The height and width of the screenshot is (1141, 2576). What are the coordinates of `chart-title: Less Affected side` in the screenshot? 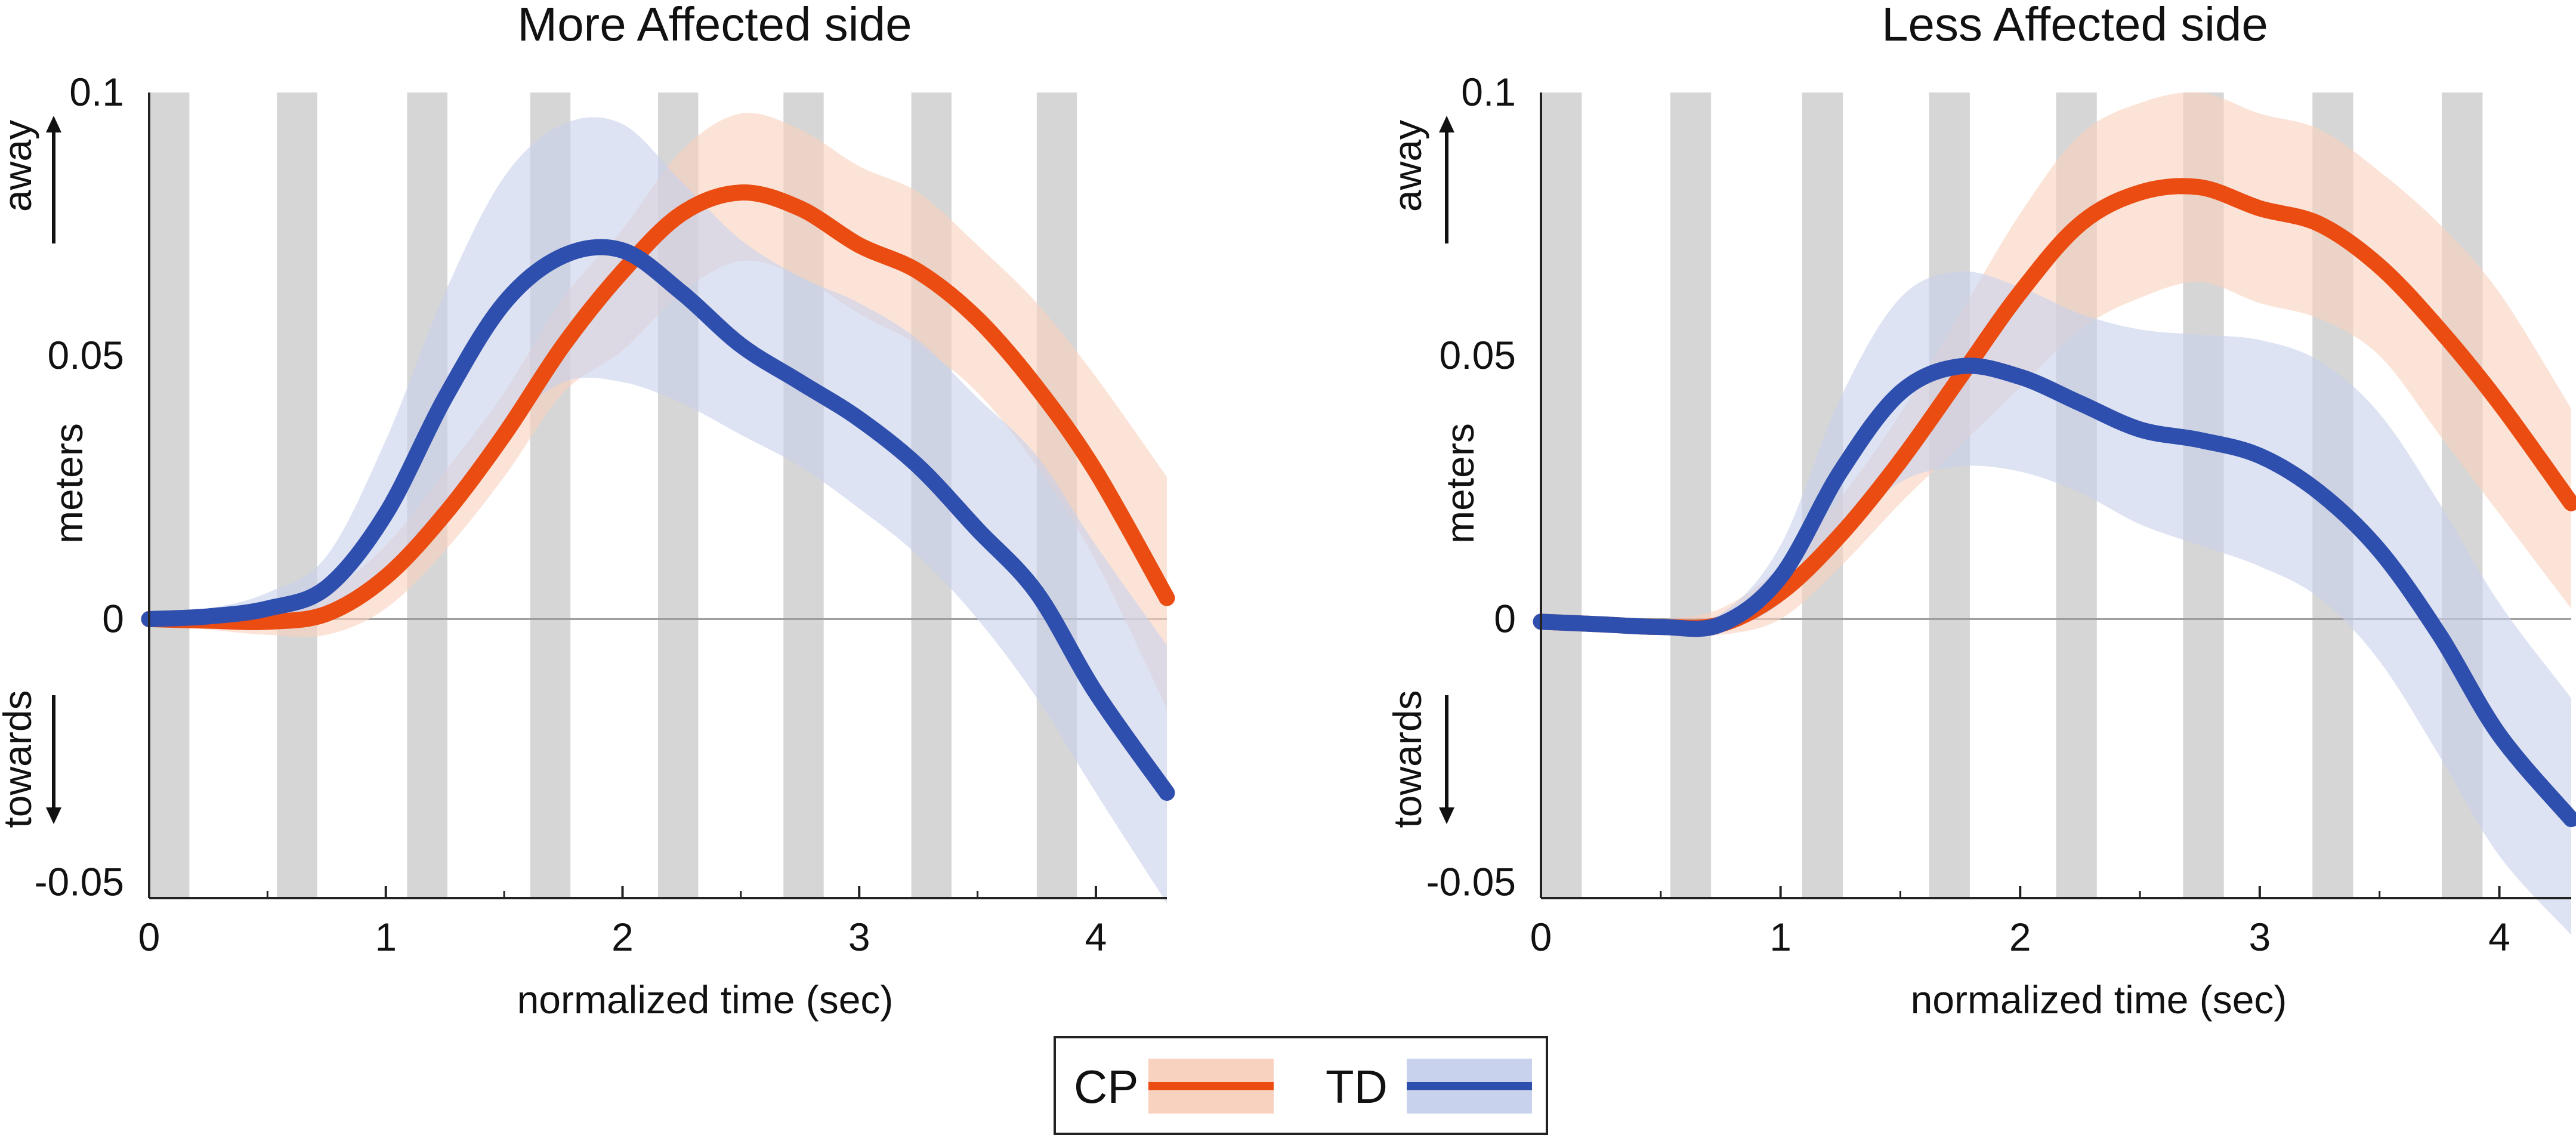 It's located at (2075, 25).